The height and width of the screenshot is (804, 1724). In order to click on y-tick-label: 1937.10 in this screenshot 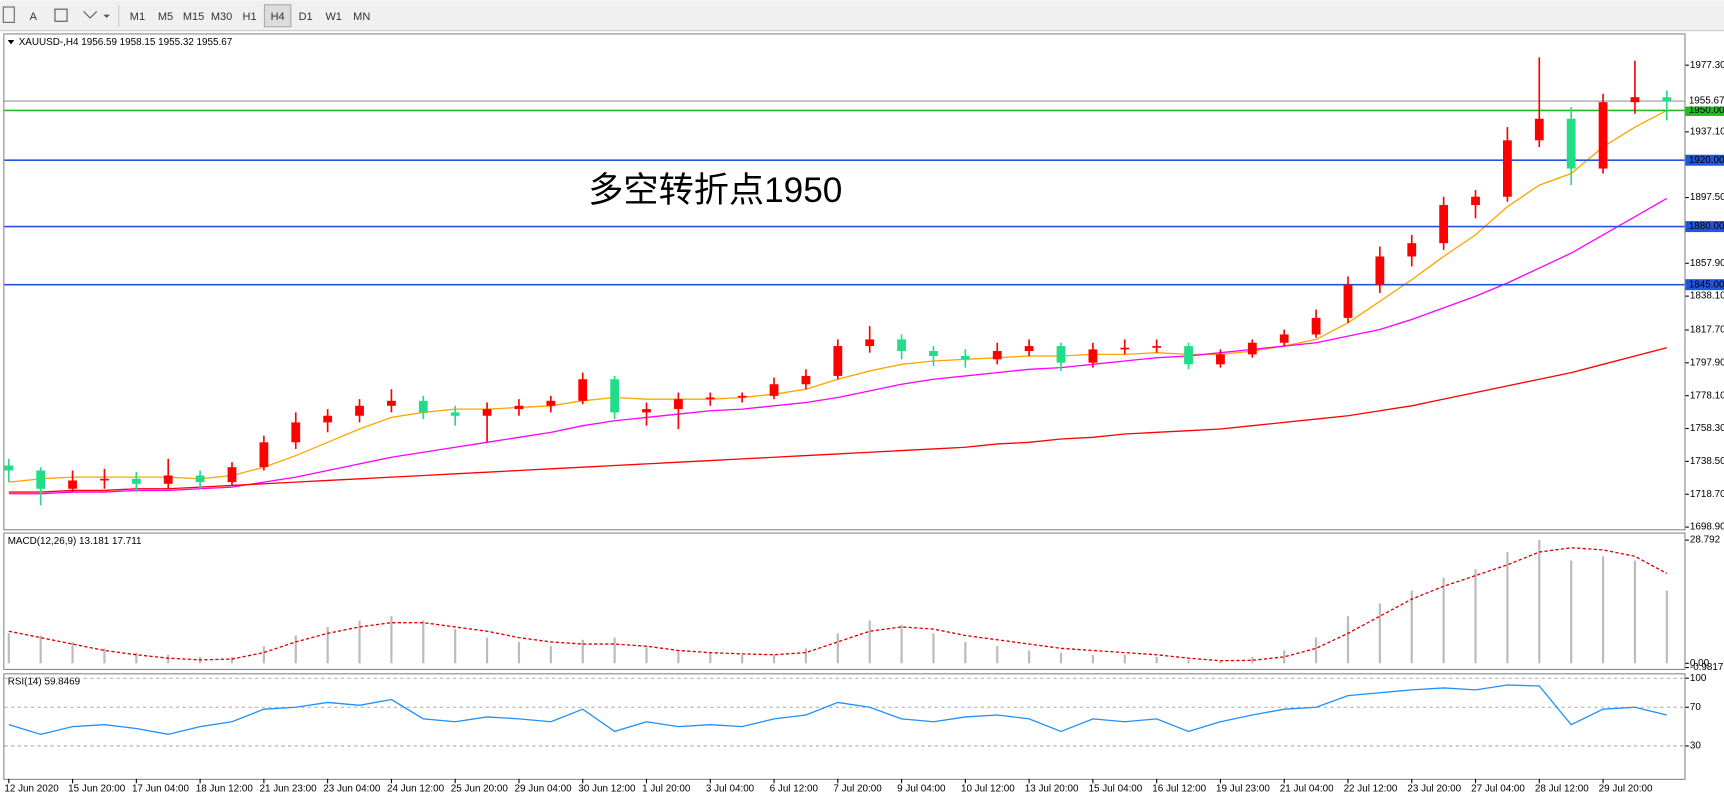, I will do `click(1707, 131)`.